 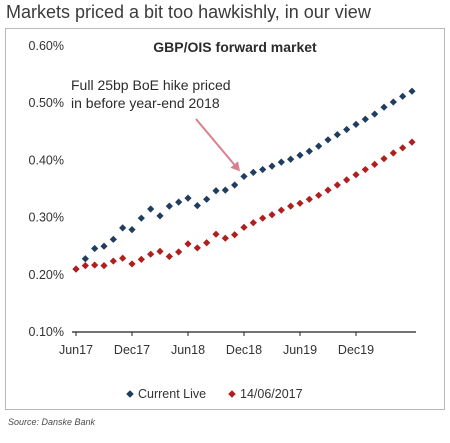 What do you see at coordinates (172, 394) in the screenshot?
I see `legend-label-current-live: Current Live` at bounding box center [172, 394].